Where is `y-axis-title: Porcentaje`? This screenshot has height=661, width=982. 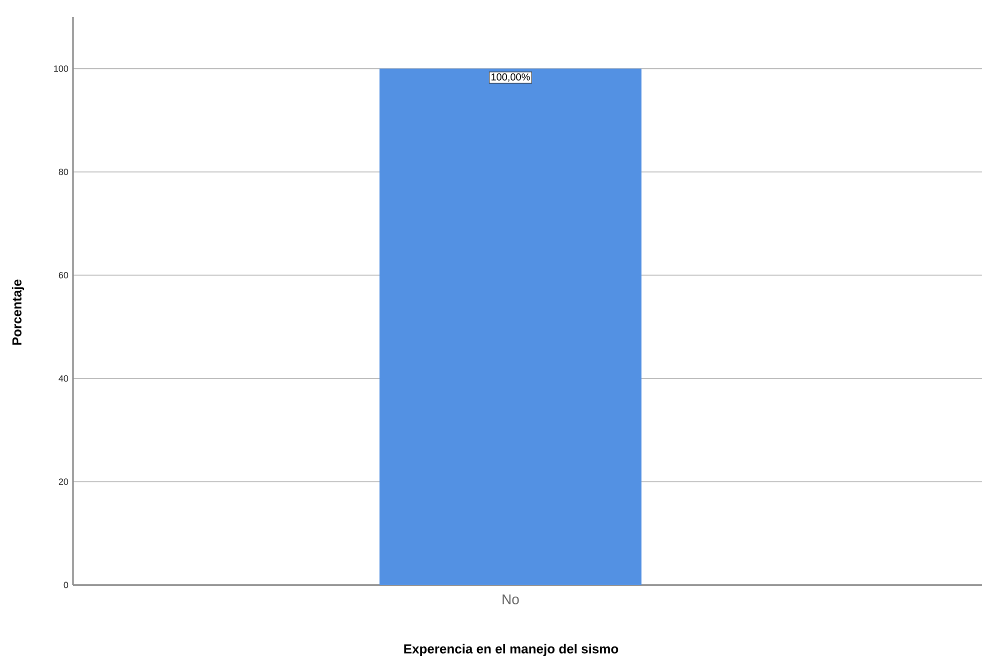
y-axis-title: Porcentaje is located at coordinates (18, 312).